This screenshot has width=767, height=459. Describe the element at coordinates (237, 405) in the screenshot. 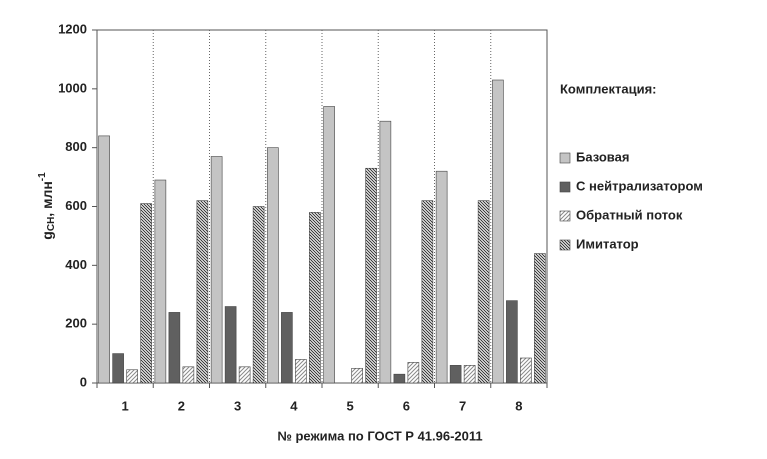

I see `x-tick-label: 3` at that location.